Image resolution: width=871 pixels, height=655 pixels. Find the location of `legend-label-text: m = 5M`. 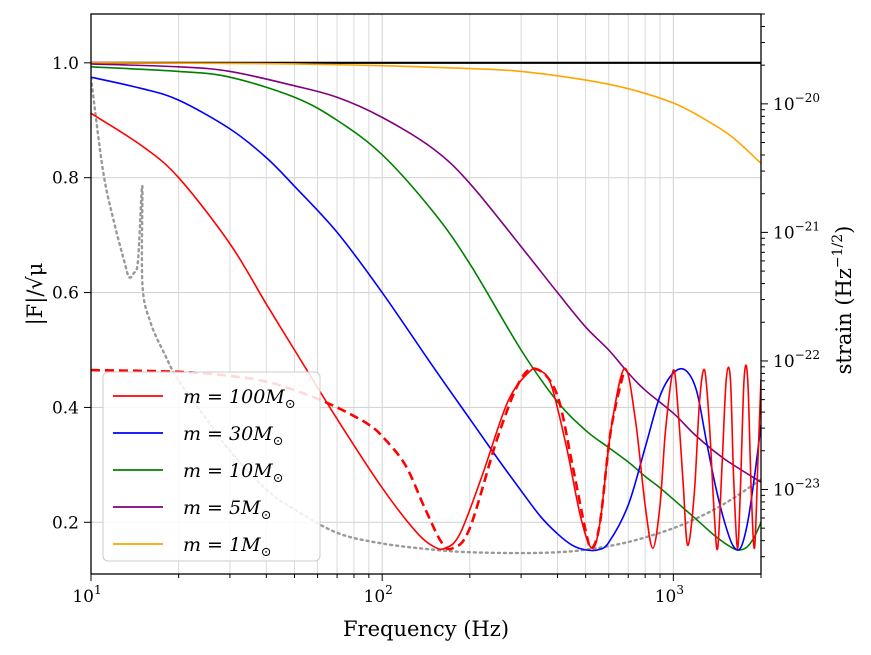

legend-label-text: m = 5M is located at coordinates (222, 508).